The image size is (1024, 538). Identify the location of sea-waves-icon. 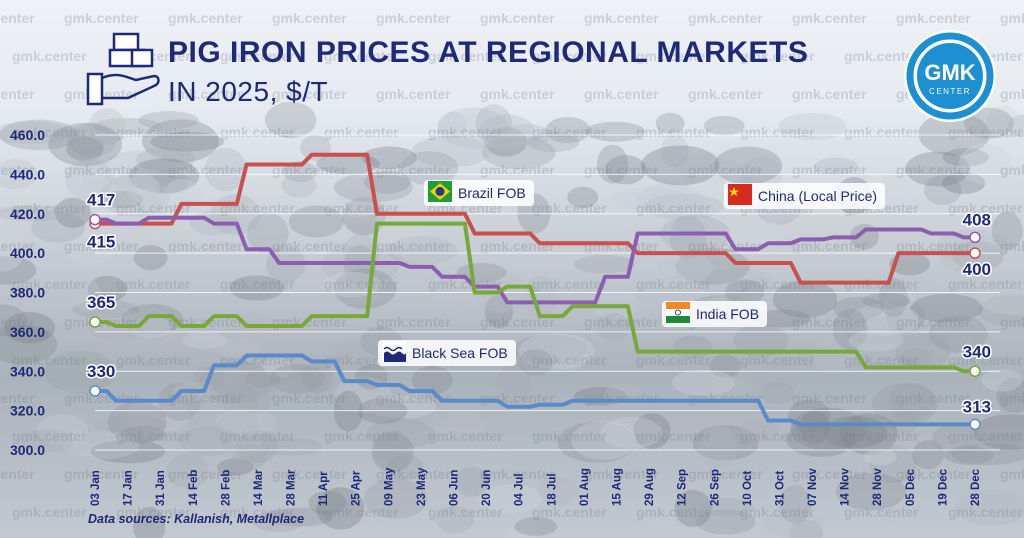
(394, 351).